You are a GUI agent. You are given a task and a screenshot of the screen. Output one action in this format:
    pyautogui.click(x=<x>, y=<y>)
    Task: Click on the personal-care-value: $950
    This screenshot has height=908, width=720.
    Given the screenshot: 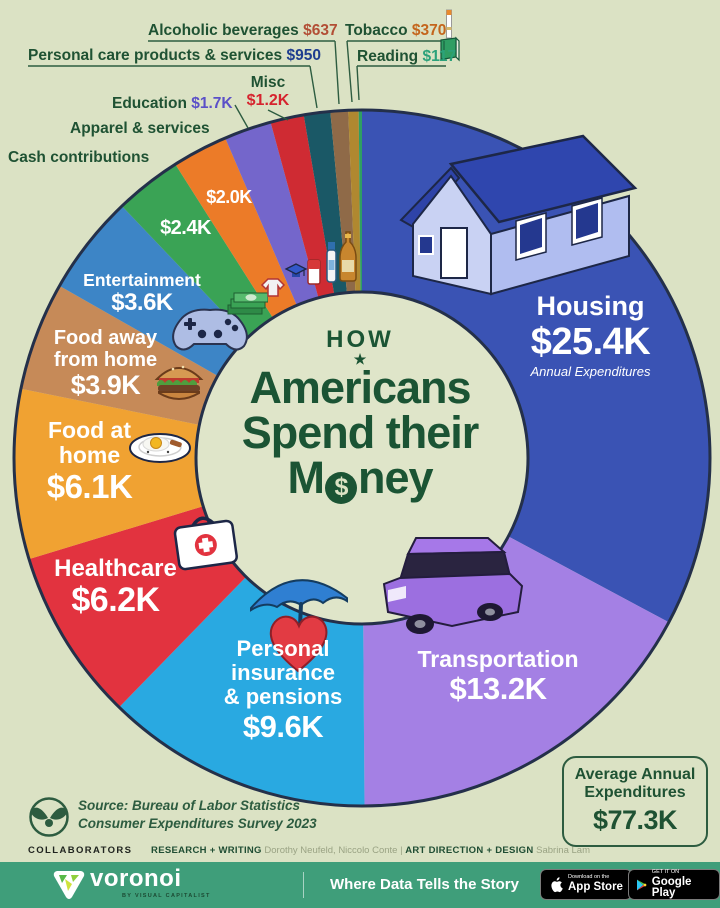 What is the action you would take?
    pyautogui.click(x=303, y=55)
    